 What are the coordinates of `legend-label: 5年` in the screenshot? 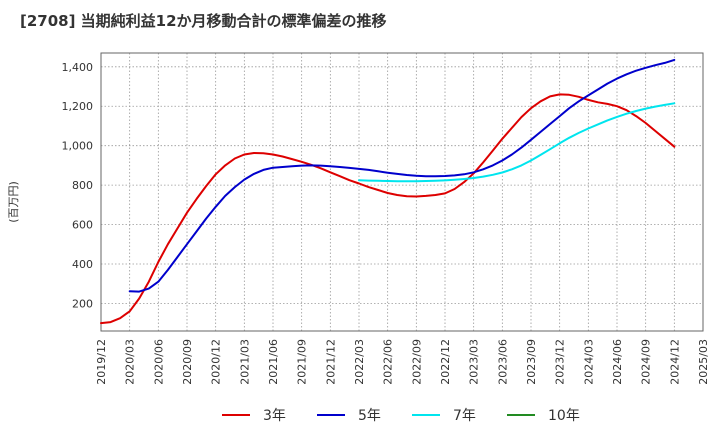 It's located at (369, 416).